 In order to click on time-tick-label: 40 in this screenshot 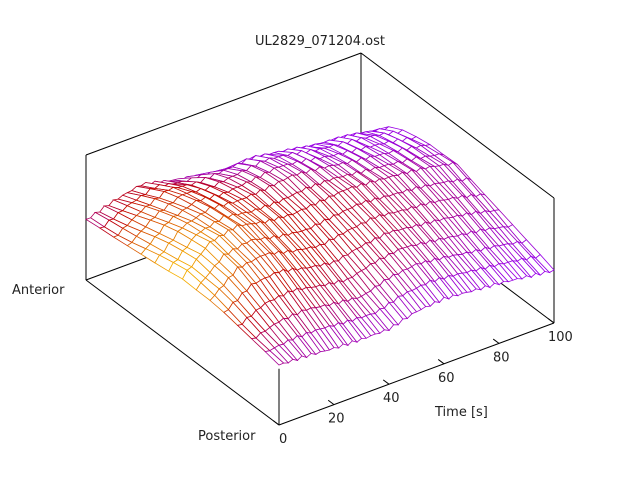, I will do `click(391, 398)`.